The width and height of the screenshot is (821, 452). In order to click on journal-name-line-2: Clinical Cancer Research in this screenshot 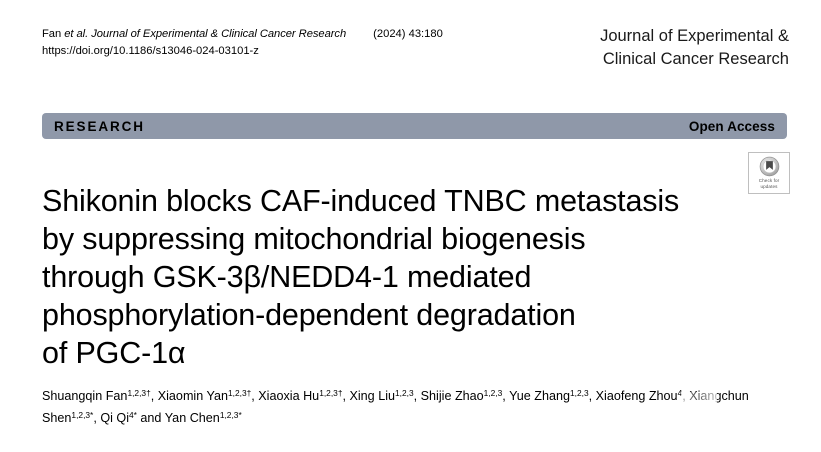, I will do `click(695, 59)`.